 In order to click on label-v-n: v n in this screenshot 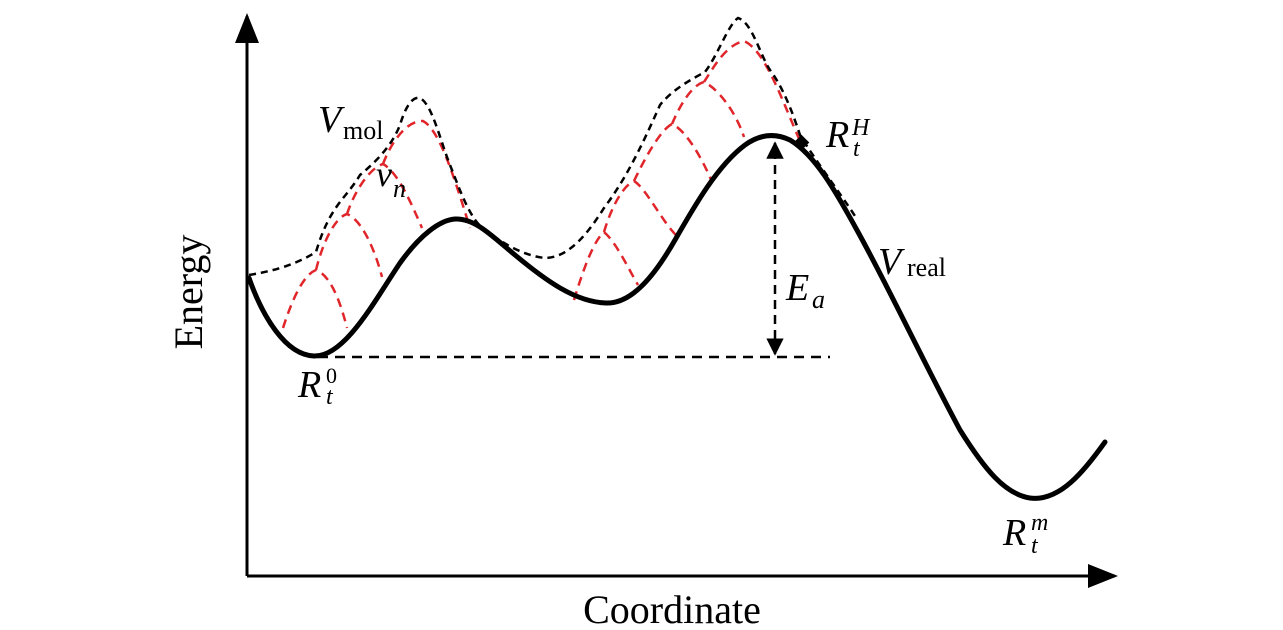, I will do `click(391, 178)`.